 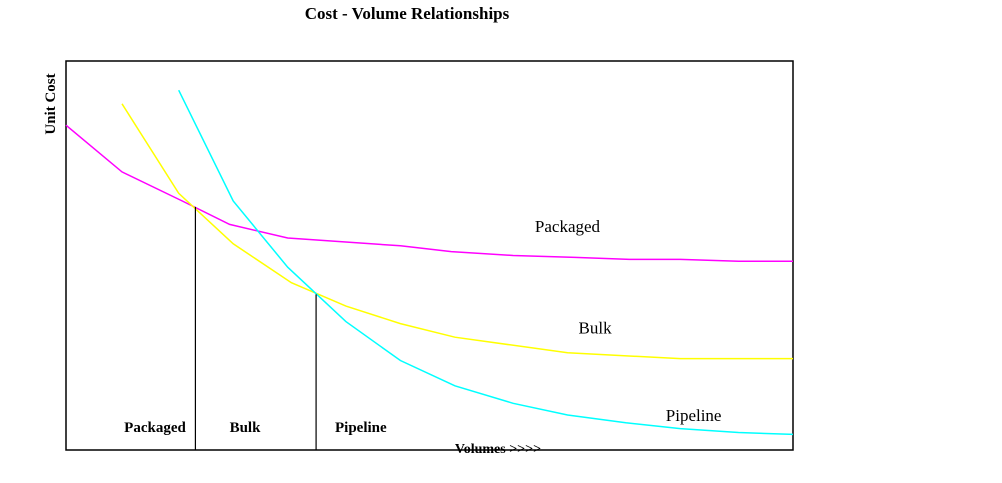 What do you see at coordinates (51, 103) in the screenshot?
I see `y-axis-label: Unit Cost` at bounding box center [51, 103].